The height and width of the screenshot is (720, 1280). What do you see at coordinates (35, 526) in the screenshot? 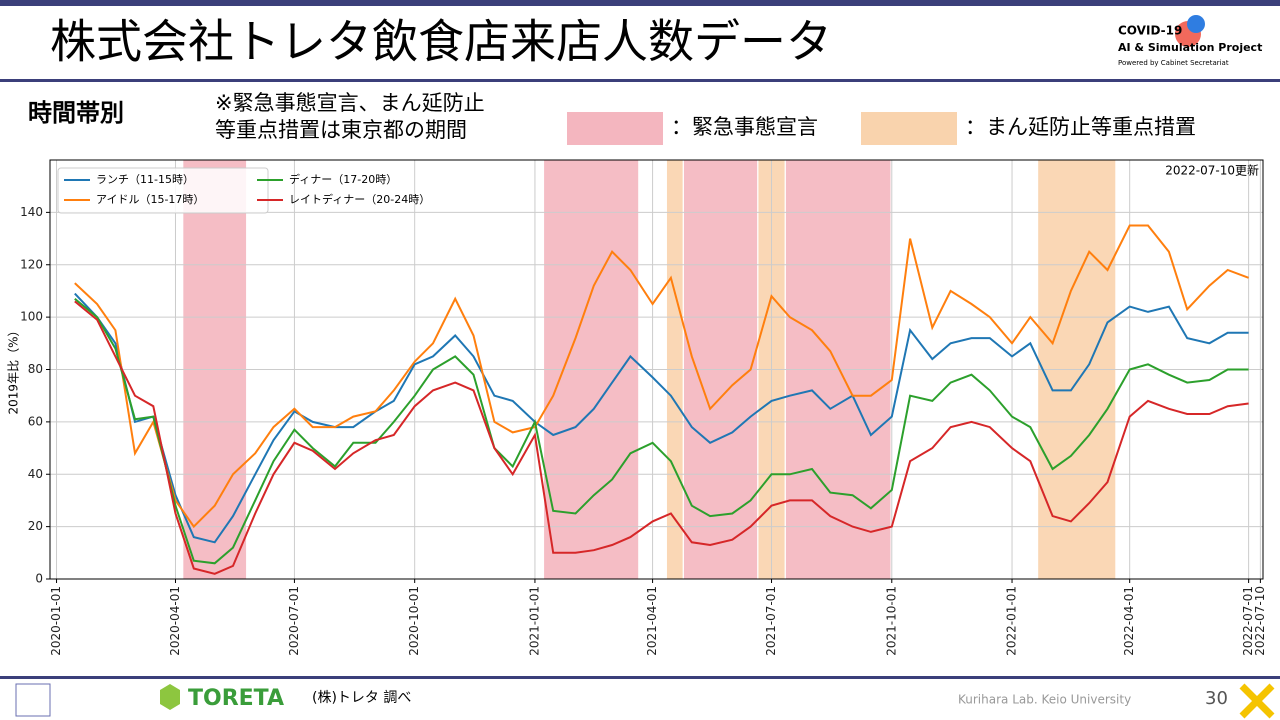
I see `y-tick-label: 20` at bounding box center [35, 526].